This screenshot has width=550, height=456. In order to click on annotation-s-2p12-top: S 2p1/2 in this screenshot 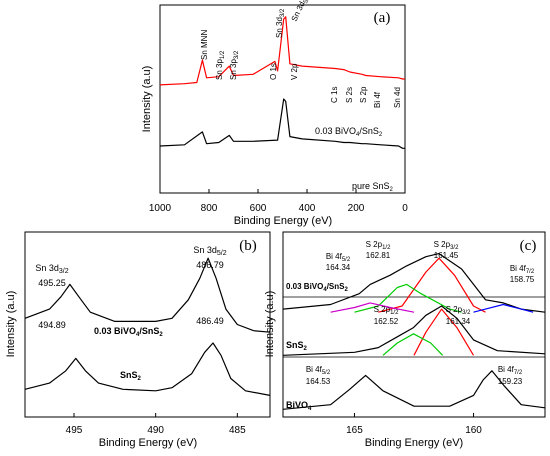, I will do `click(378, 245)`.